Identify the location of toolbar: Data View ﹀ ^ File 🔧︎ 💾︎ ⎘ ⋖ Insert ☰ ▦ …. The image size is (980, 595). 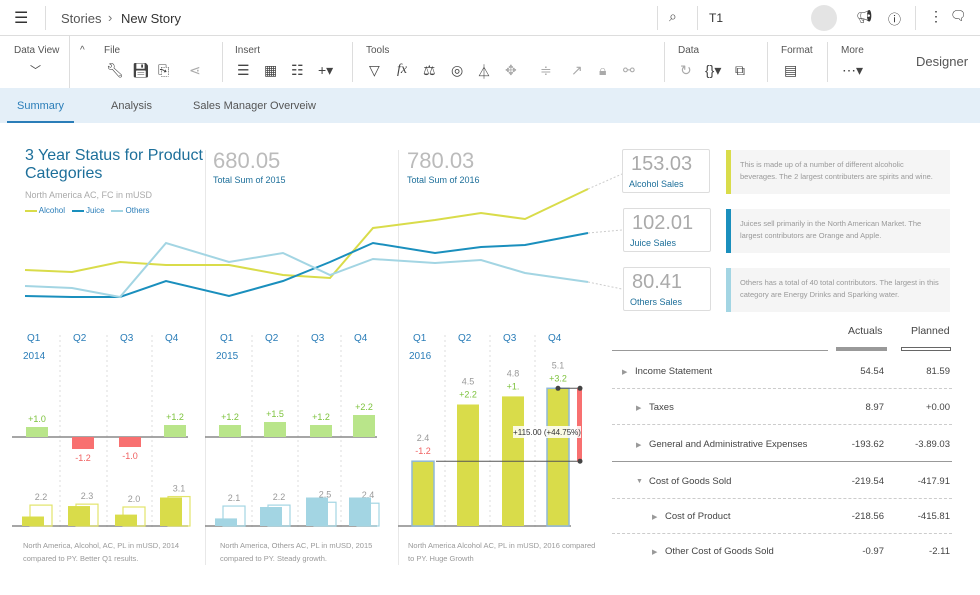
(490, 62).